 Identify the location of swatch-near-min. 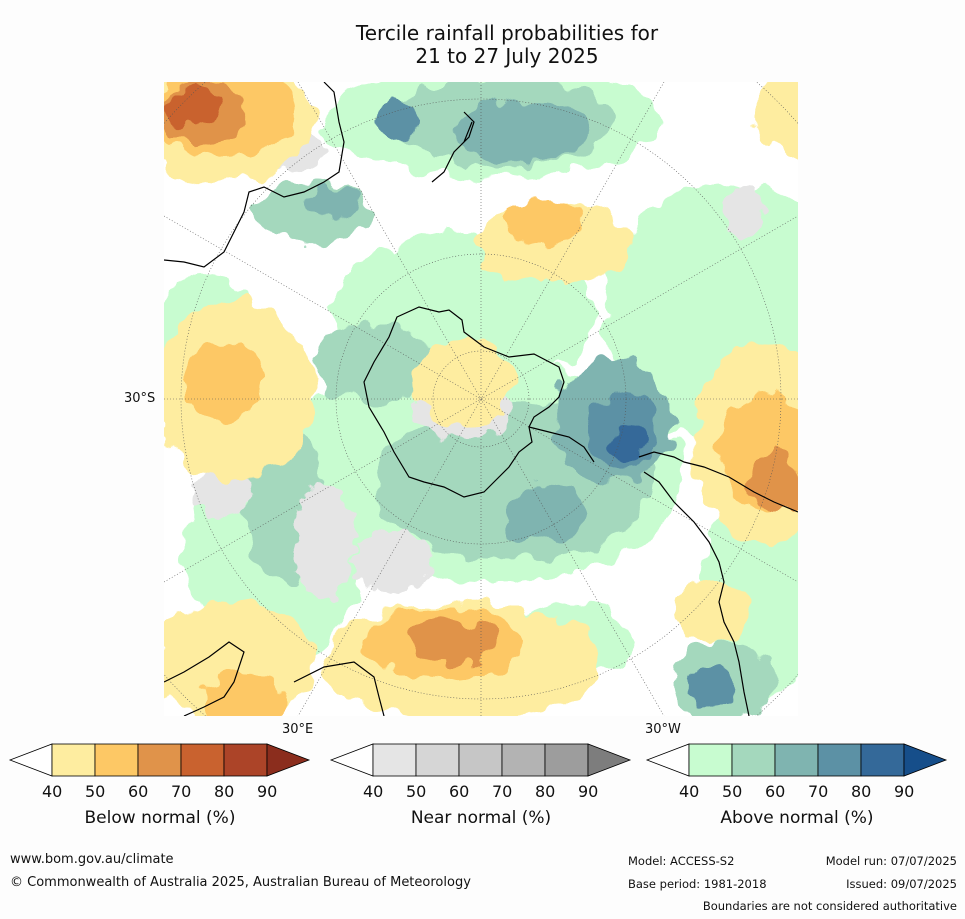
(351, 760).